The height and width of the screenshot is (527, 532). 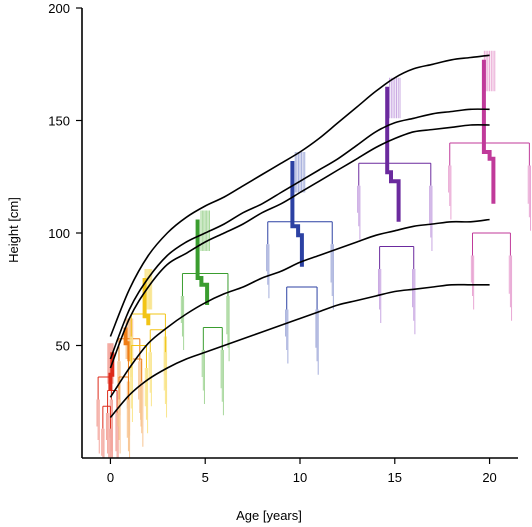 I want to click on y-tick-label: 150, so click(x=59, y=121).